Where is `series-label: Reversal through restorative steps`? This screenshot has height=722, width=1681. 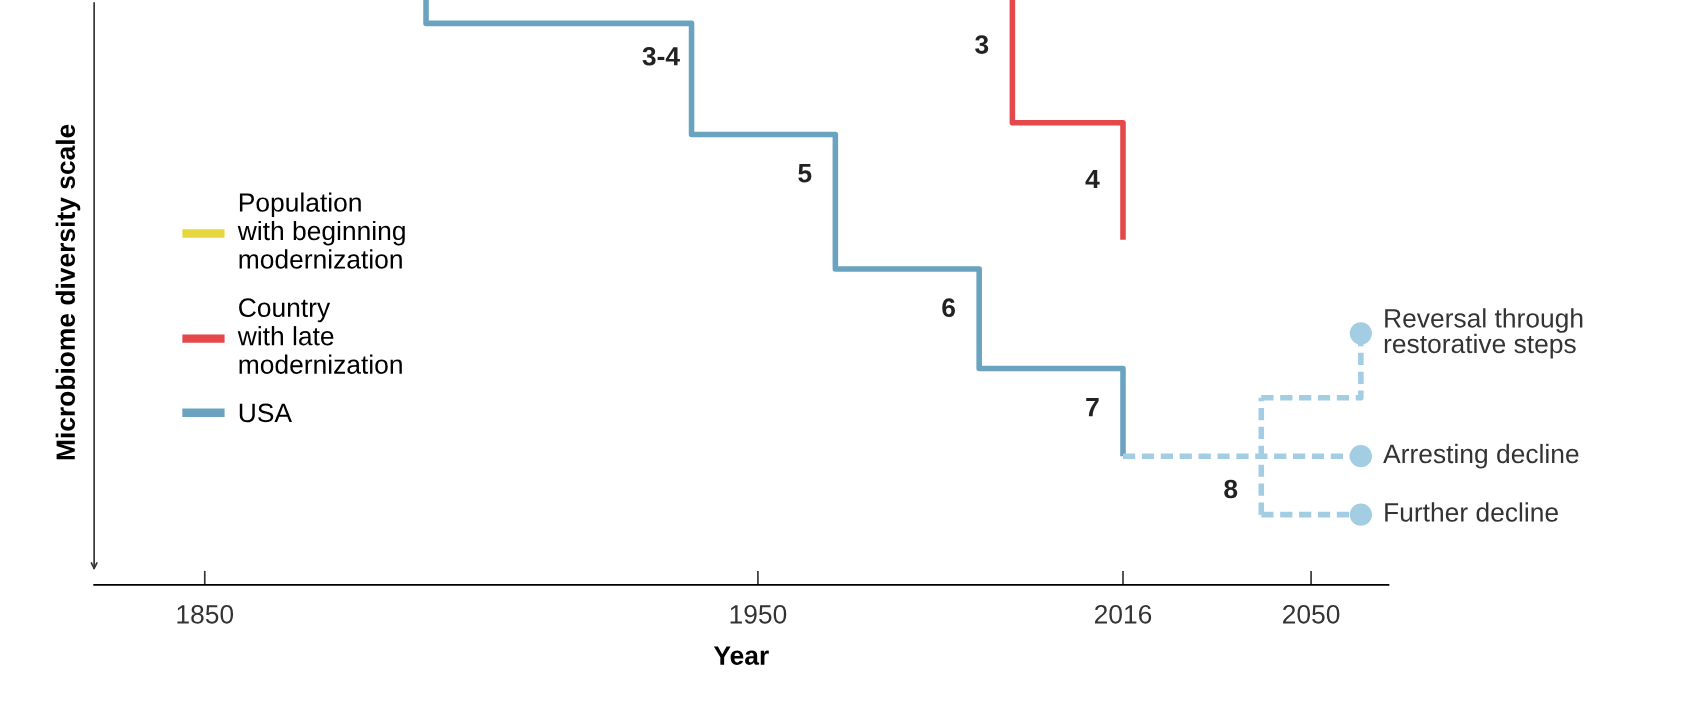
series-label: Reversal through restorative steps is located at coordinates (1483, 333).